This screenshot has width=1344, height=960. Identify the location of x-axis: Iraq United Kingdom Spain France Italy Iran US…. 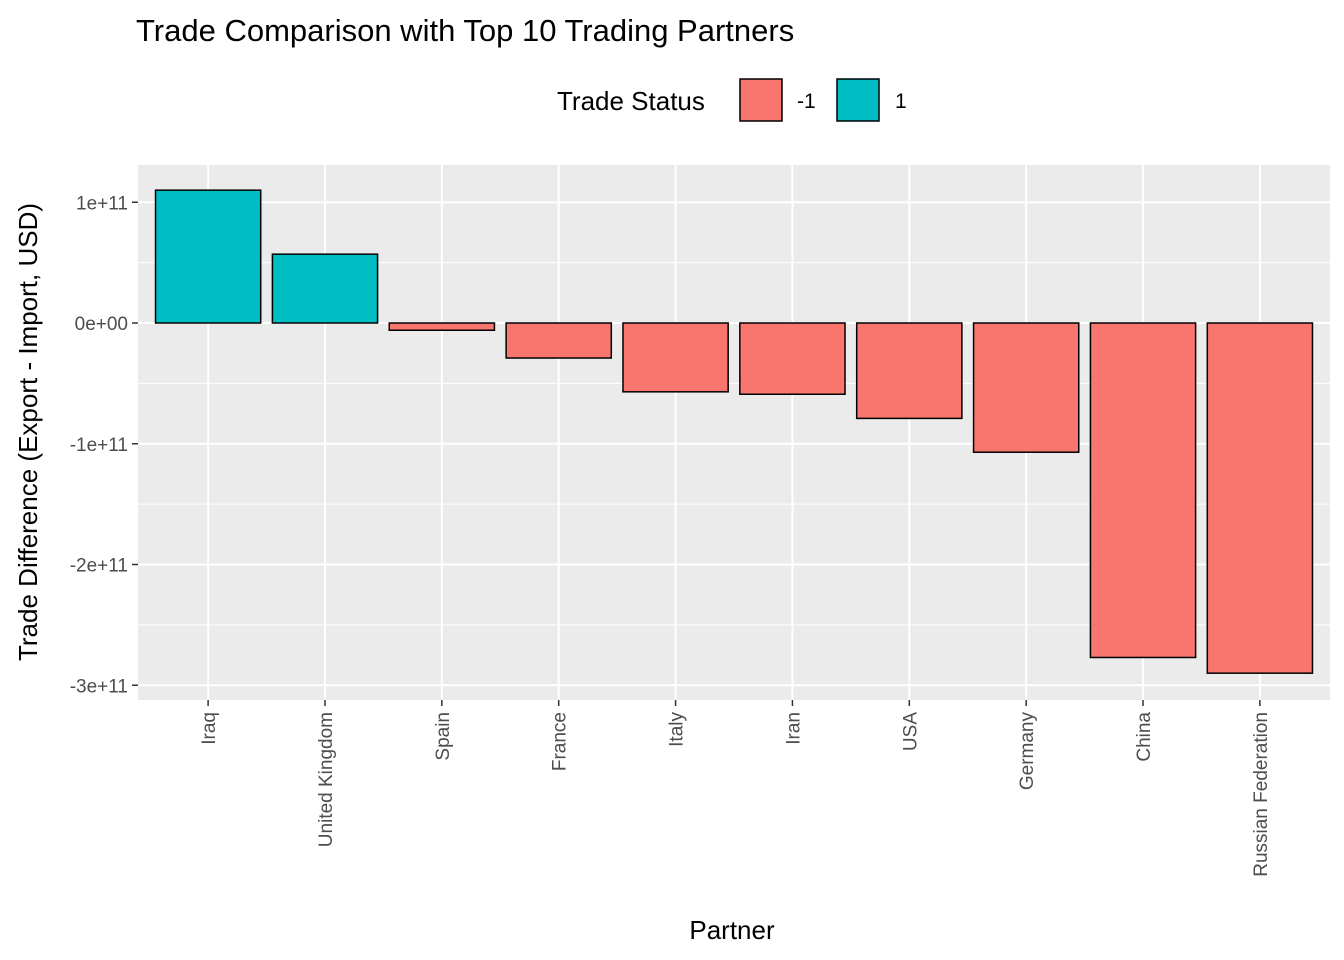
(735, 788).